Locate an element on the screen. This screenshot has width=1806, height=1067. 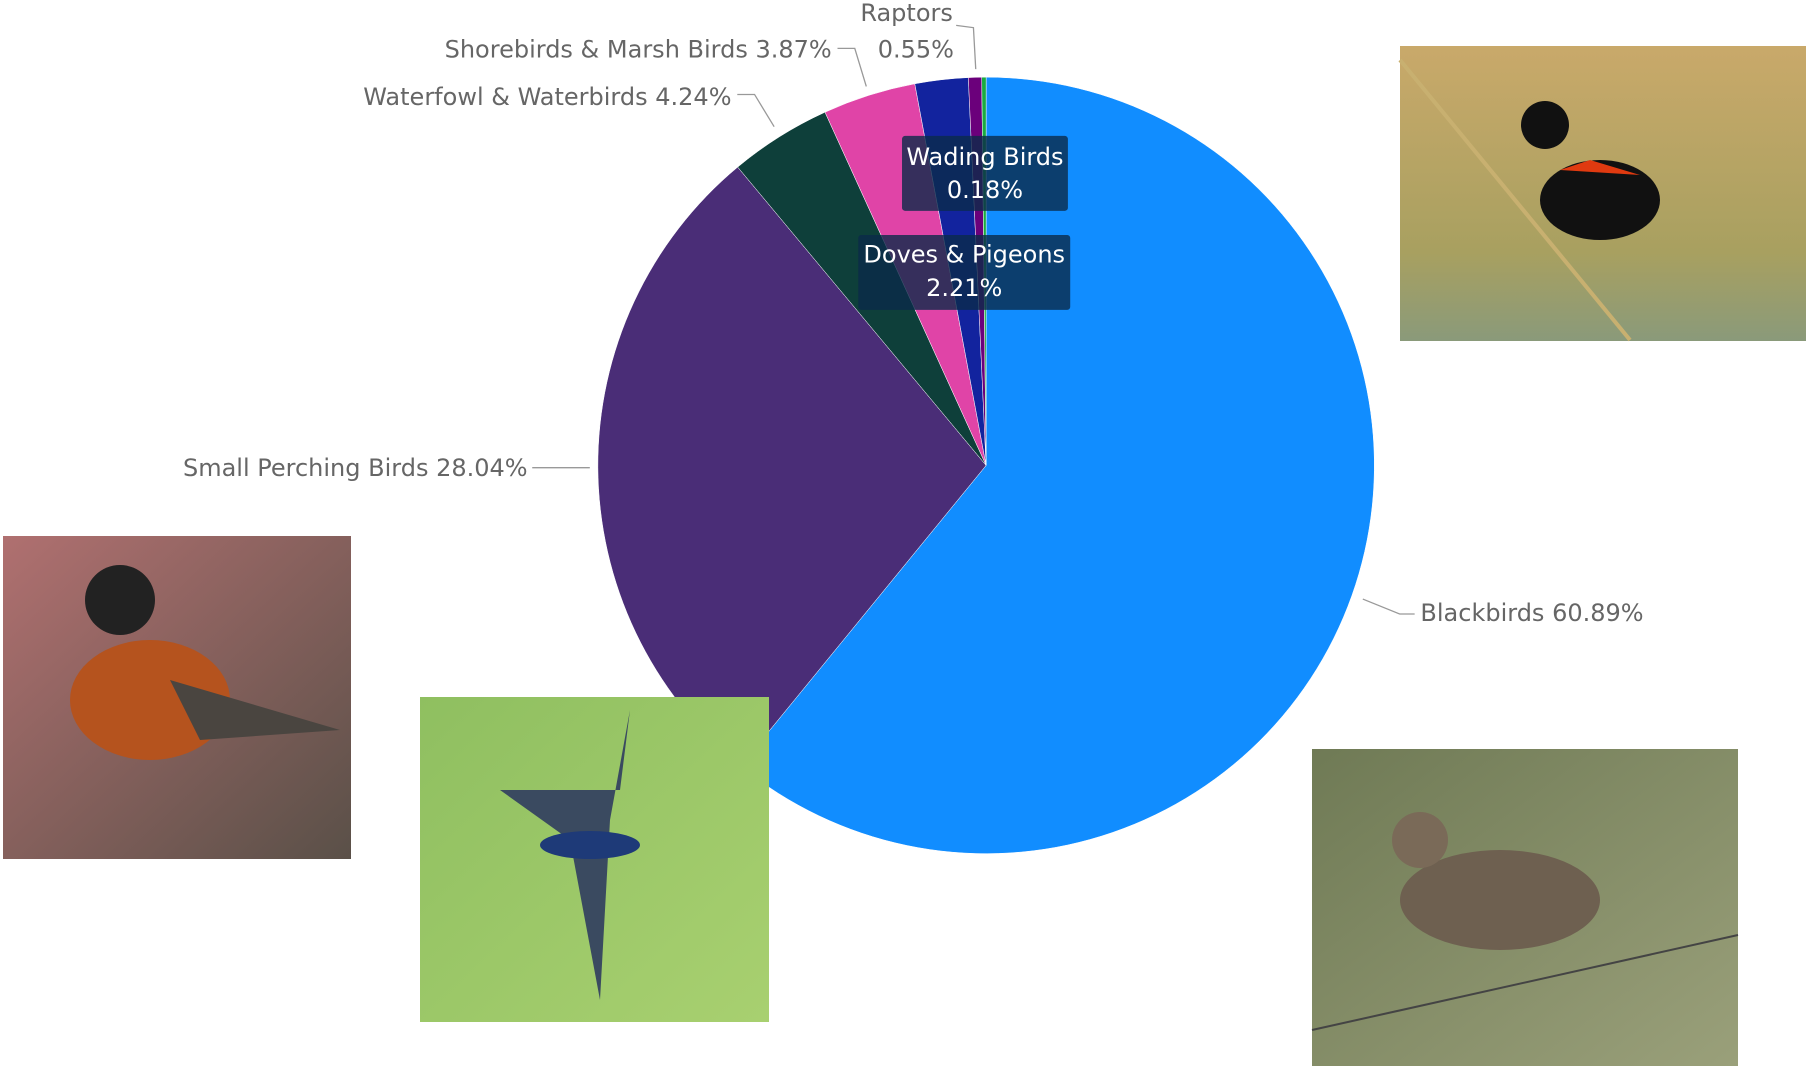
value-label: 2.21% is located at coordinates (964, 288).